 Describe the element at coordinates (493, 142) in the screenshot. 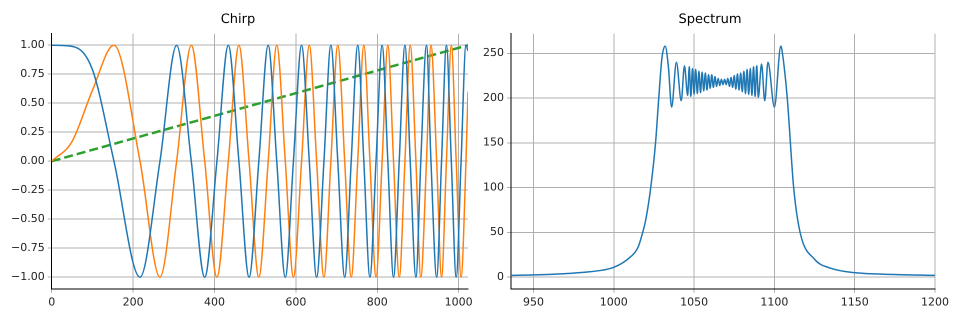

I see `y-tick-label: 150` at that location.